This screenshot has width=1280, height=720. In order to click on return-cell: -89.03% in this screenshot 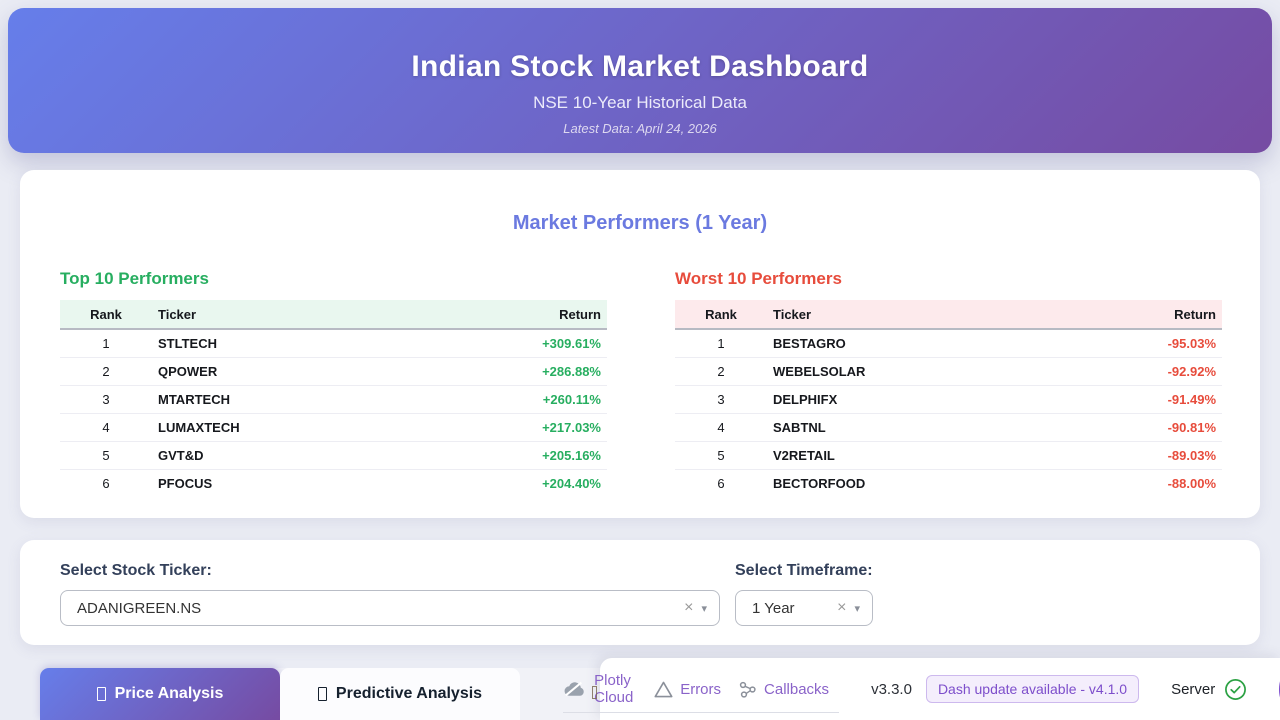, I will do `click(1138, 455)`.